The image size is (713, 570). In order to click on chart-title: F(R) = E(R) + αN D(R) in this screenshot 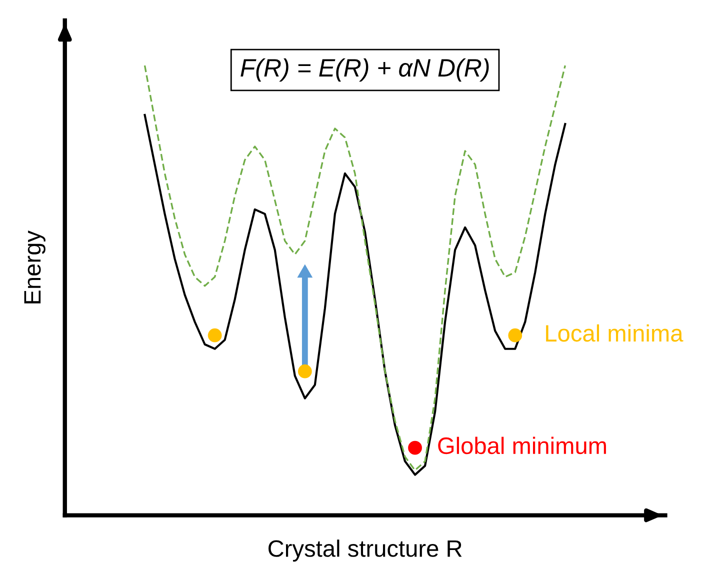, I will do `click(364, 70)`.